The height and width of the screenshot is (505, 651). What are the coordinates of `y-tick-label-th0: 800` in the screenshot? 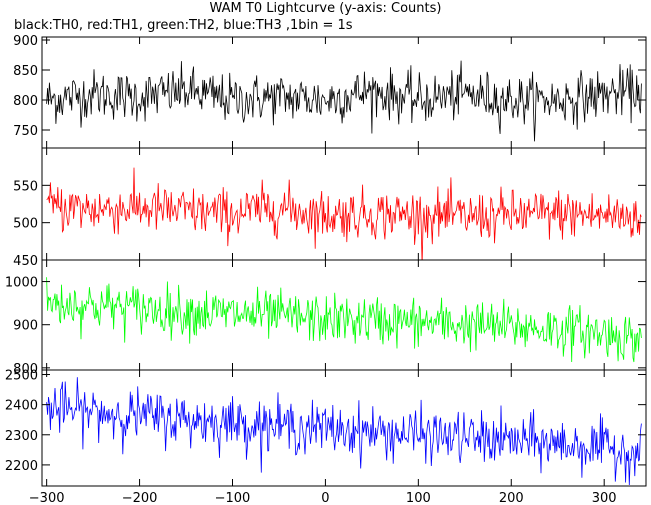 It's located at (25, 101).